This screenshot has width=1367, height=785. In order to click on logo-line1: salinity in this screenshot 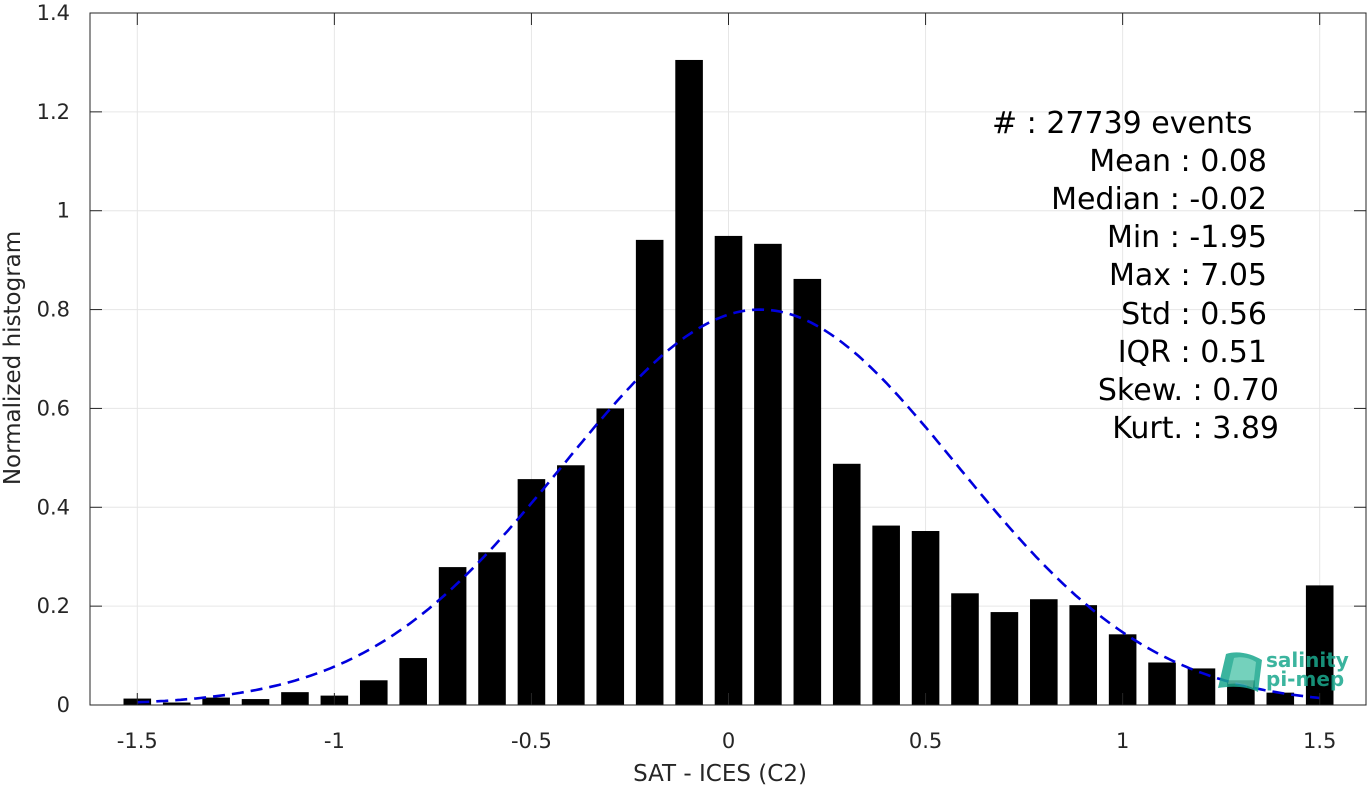, I will do `click(1307, 660)`.